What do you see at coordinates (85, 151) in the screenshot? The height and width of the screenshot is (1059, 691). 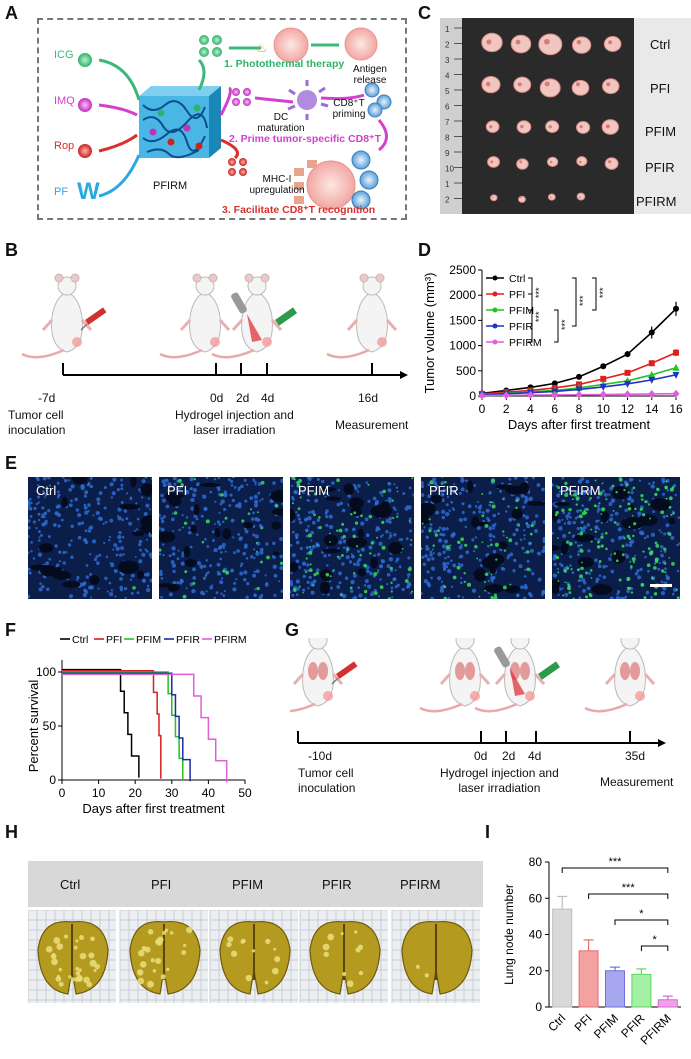 I see `rop-sphere` at bounding box center [85, 151].